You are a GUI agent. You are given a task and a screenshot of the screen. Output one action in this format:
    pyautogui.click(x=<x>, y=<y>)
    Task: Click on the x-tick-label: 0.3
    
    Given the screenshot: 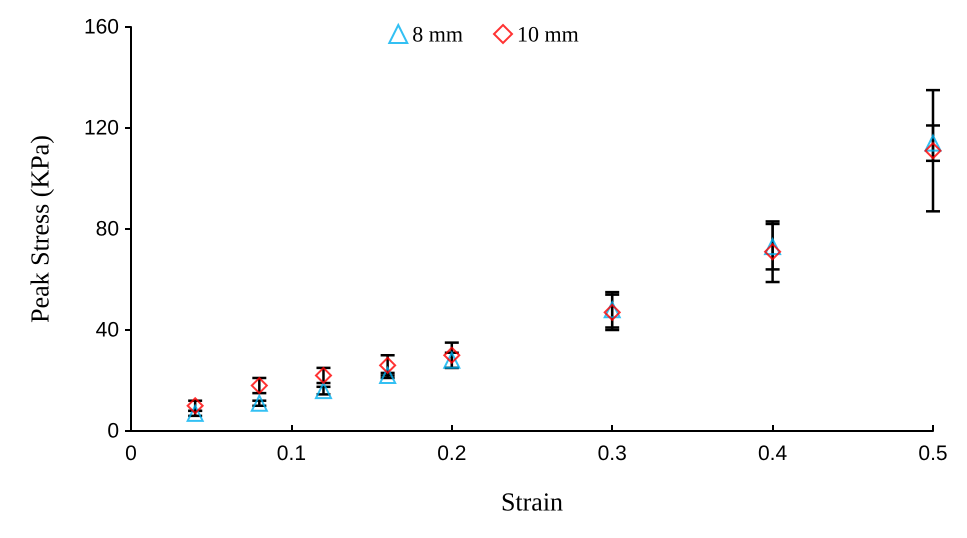 What is the action you would take?
    pyautogui.click(x=612, y=453)
    